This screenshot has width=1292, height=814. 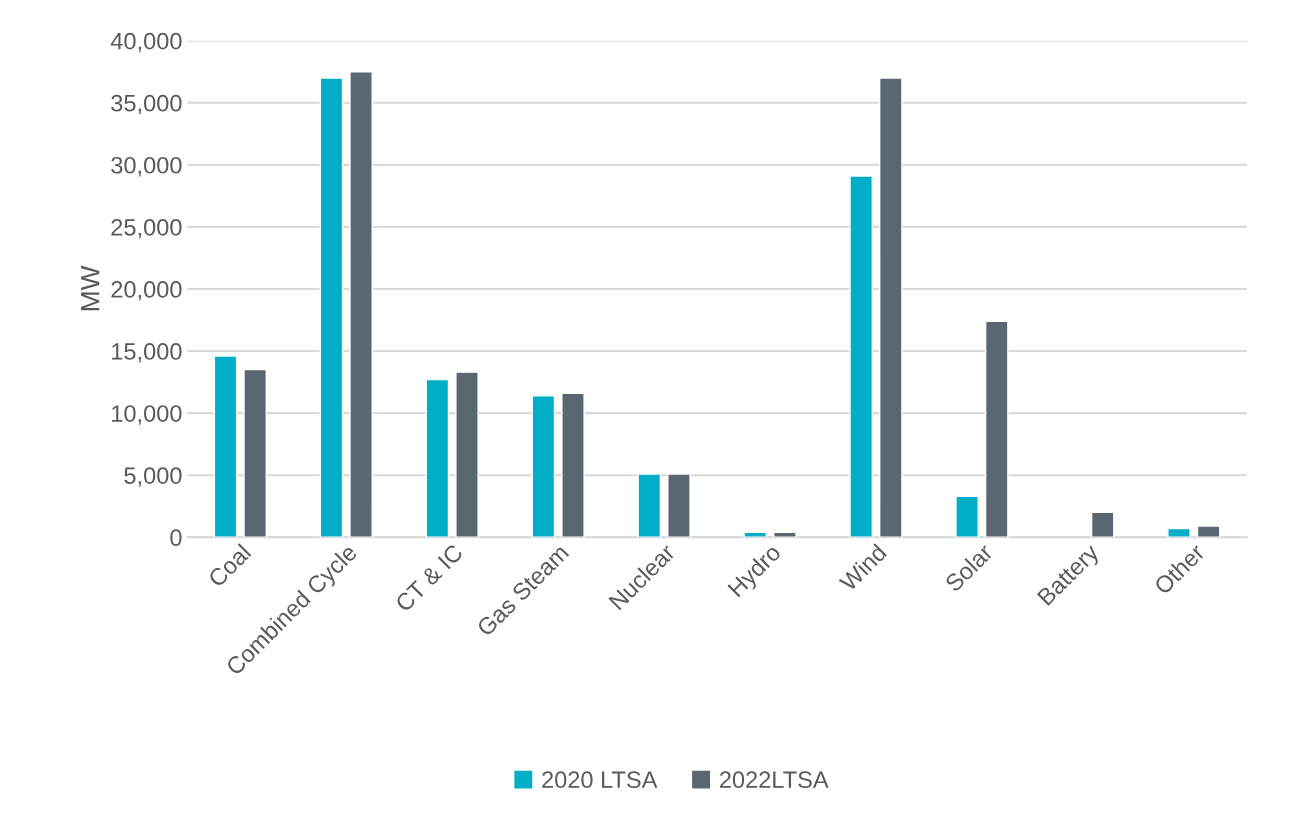 I want to click on y-tick-label: 15,000, so click(x=147, y=353).